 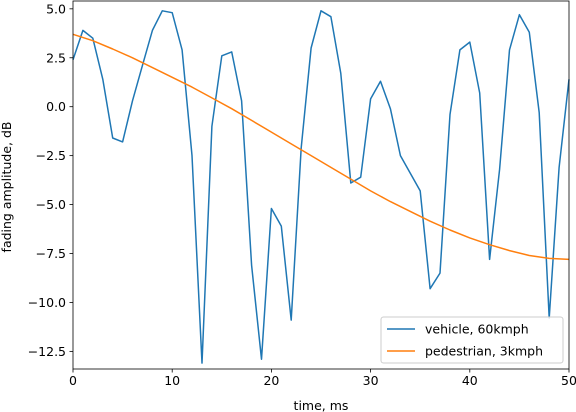 What do you see at coordinates (321, 405) in the screenshot?
I see `x-axis-label: time, ms` at bounding box center [321, 405].